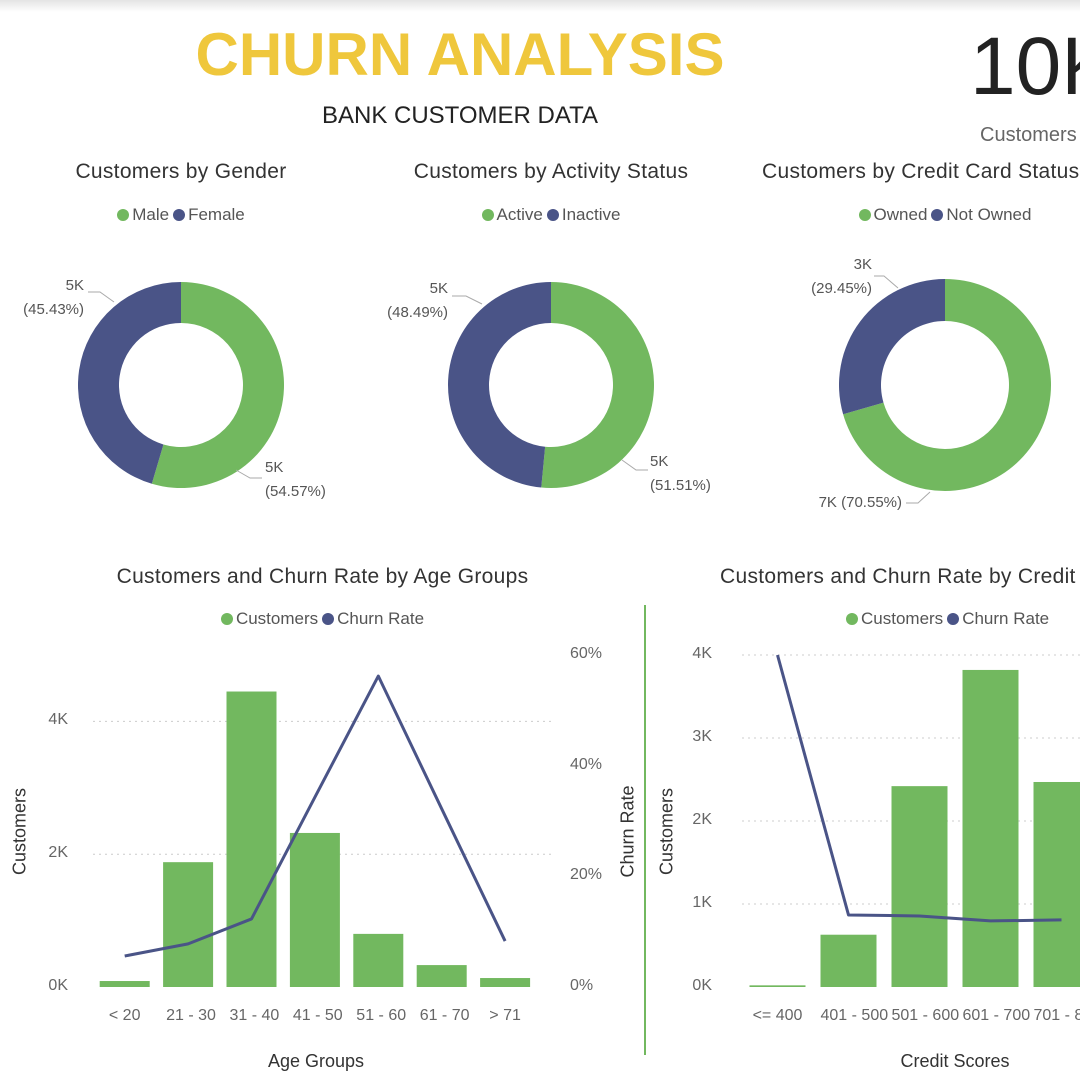 The image size is (1080, 1080). I want to click on legend: Male Female, so click(181, 215).